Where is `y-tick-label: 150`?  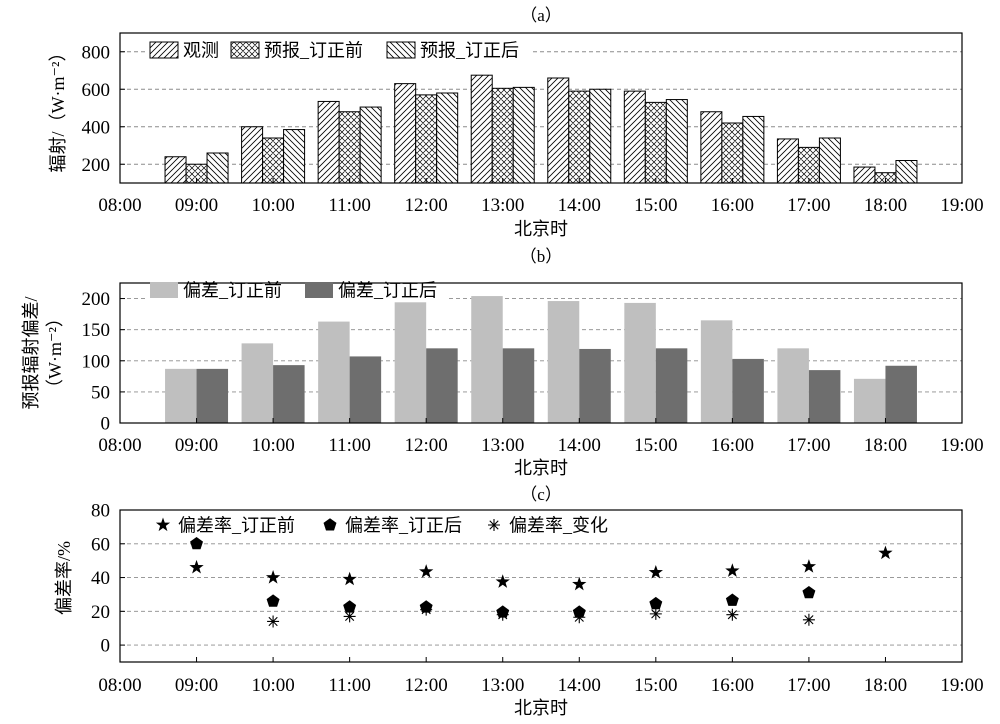 y-tick-label: 150 is located at coordinates (96, 330).